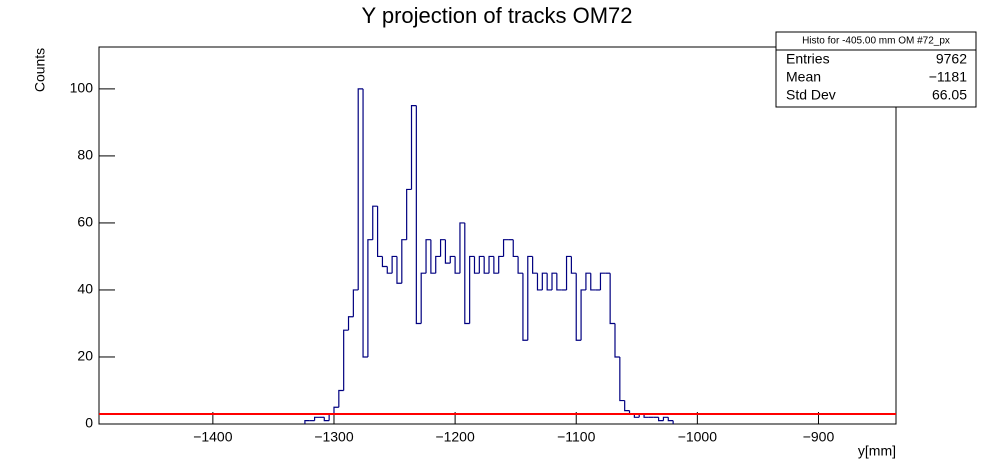 The height and width of the screenshot is (472, 996). I want to click on stats-label: Entries, so click(808, 59).